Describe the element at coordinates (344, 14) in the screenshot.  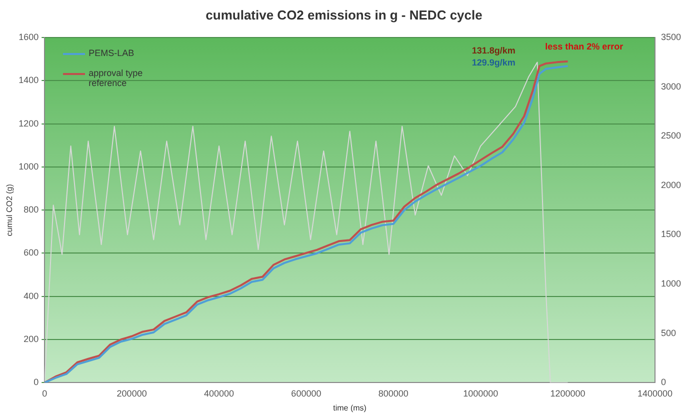
I see `chart-title: cumulative CO2 emissions in g - NEDC cycle` at that location.